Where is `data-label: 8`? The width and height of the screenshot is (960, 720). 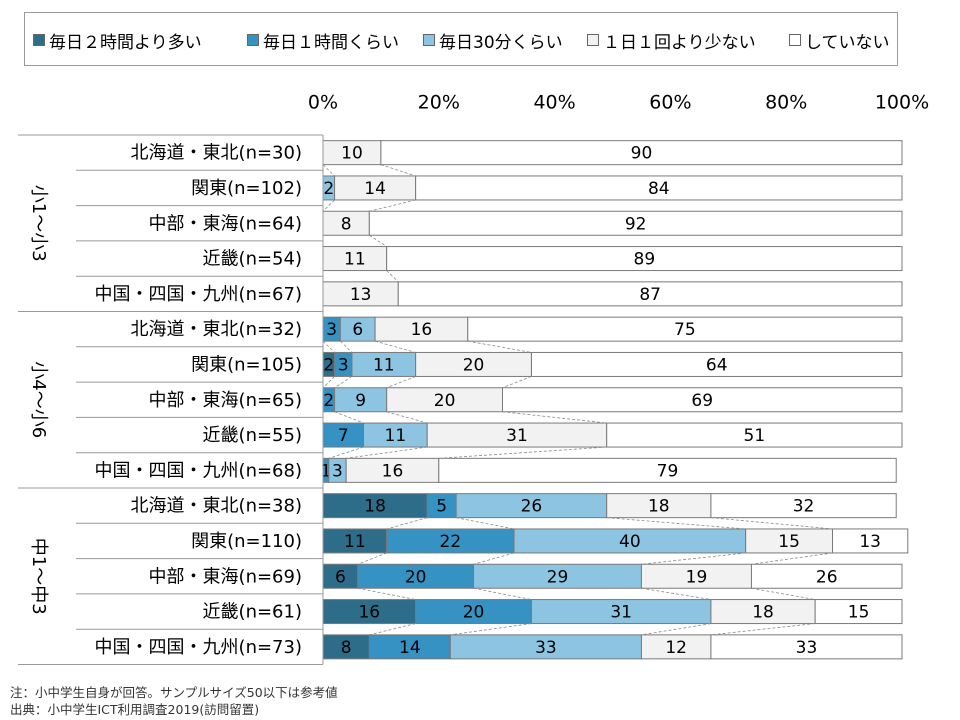 data-label: 8 is located at coordinates (346, 224).